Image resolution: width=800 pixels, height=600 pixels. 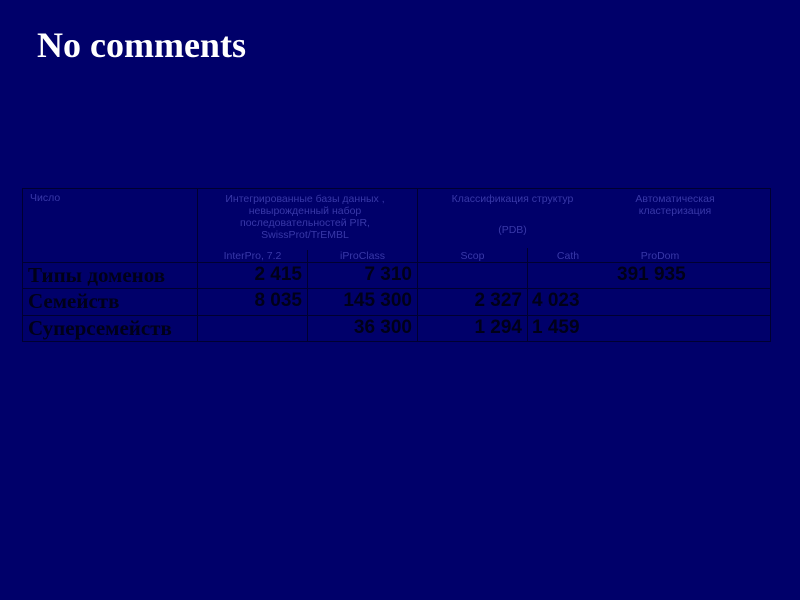 I want to click on cell: 145 300, so click(x=377, y=300).